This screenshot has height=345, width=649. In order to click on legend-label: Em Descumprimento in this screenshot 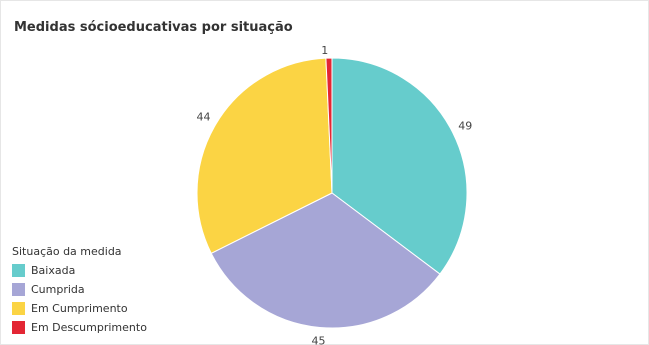, I will do `click(89, 327)`.